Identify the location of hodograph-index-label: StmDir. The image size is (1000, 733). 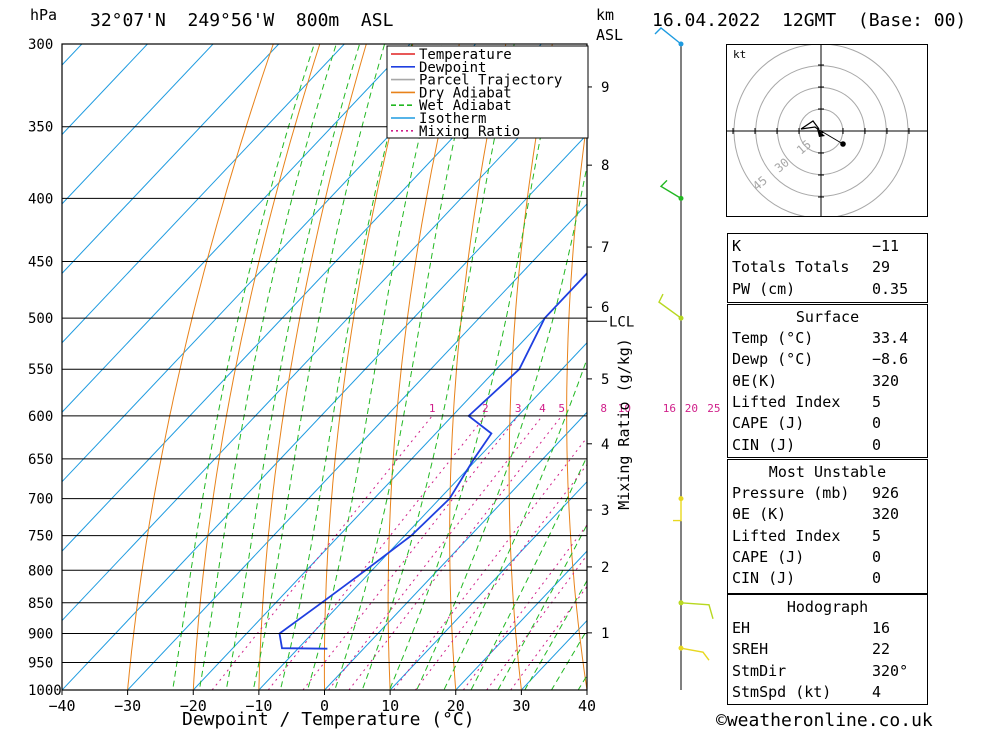
(759, 670).